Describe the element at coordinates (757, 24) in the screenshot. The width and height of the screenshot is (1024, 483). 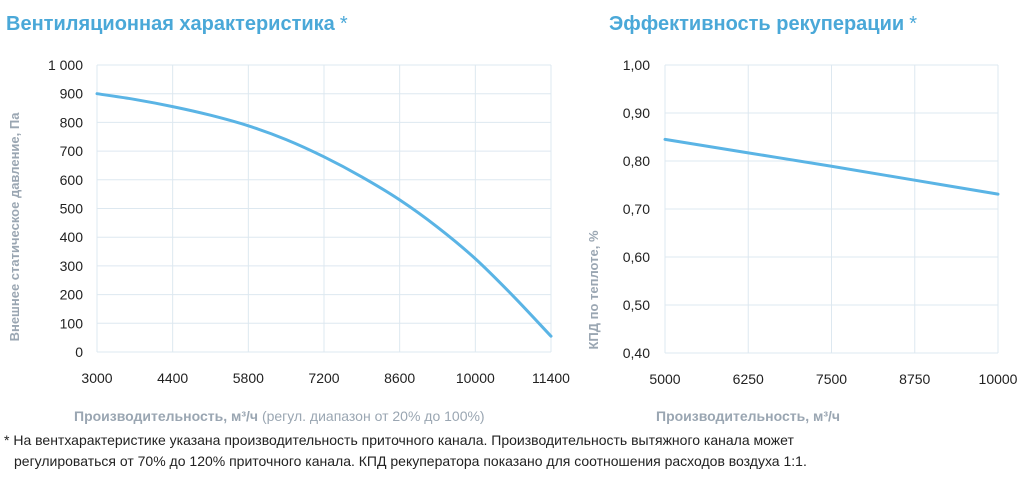
I see `recuperation-chart-title-text: Эффективность рекуперации` at that location.